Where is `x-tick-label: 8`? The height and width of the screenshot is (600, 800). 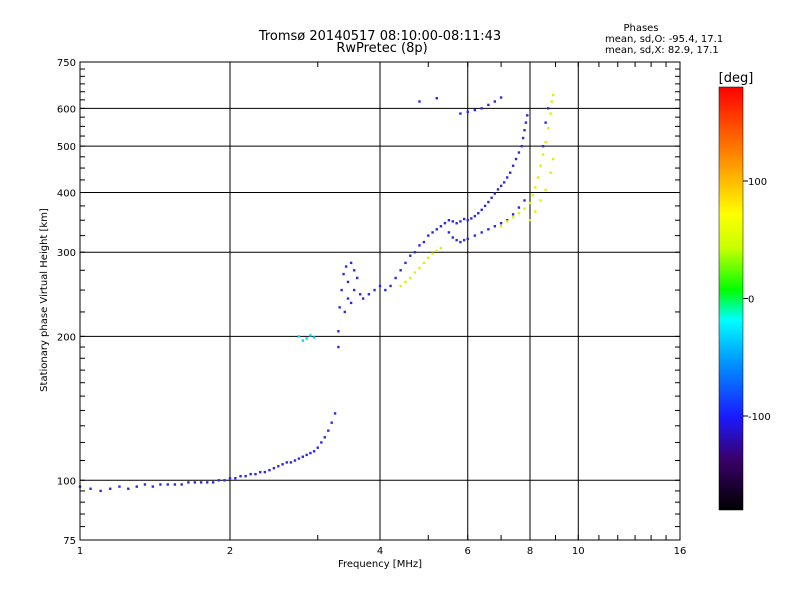 x-tick-label: 8 is located at coordinates (530, 551).